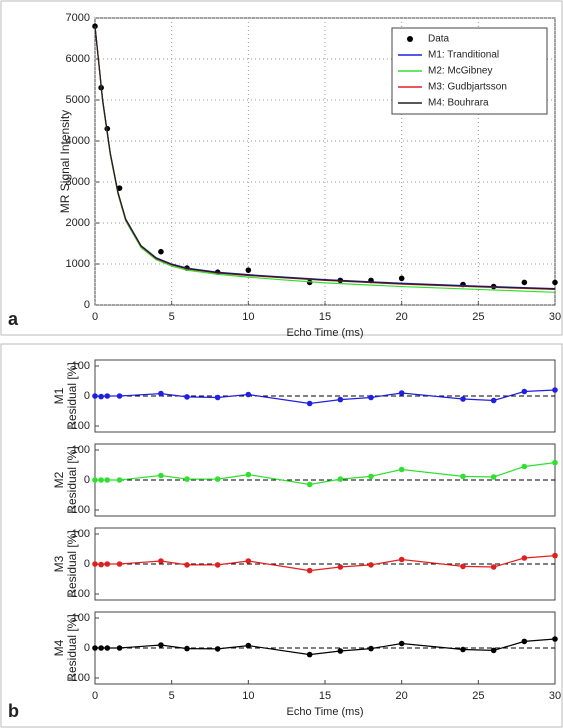  I want to click on y-tick-label: 2000, so click(78, 223).